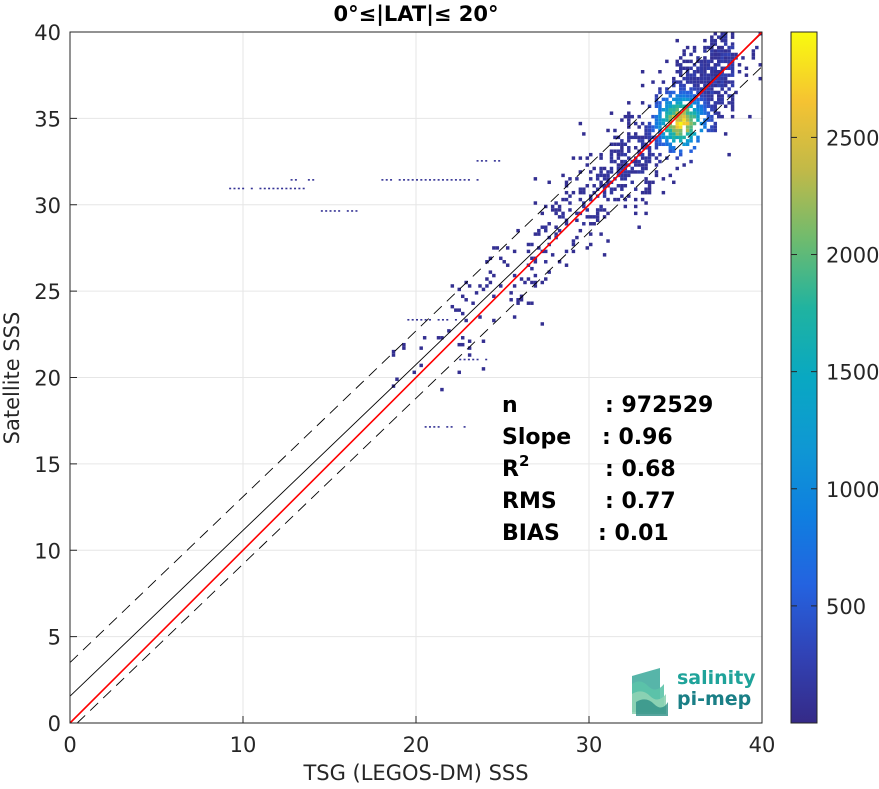 Image resolution: width=879 pixels, height=789 pixels. I want to click on x-tick-label: 30, so click(589, 745).